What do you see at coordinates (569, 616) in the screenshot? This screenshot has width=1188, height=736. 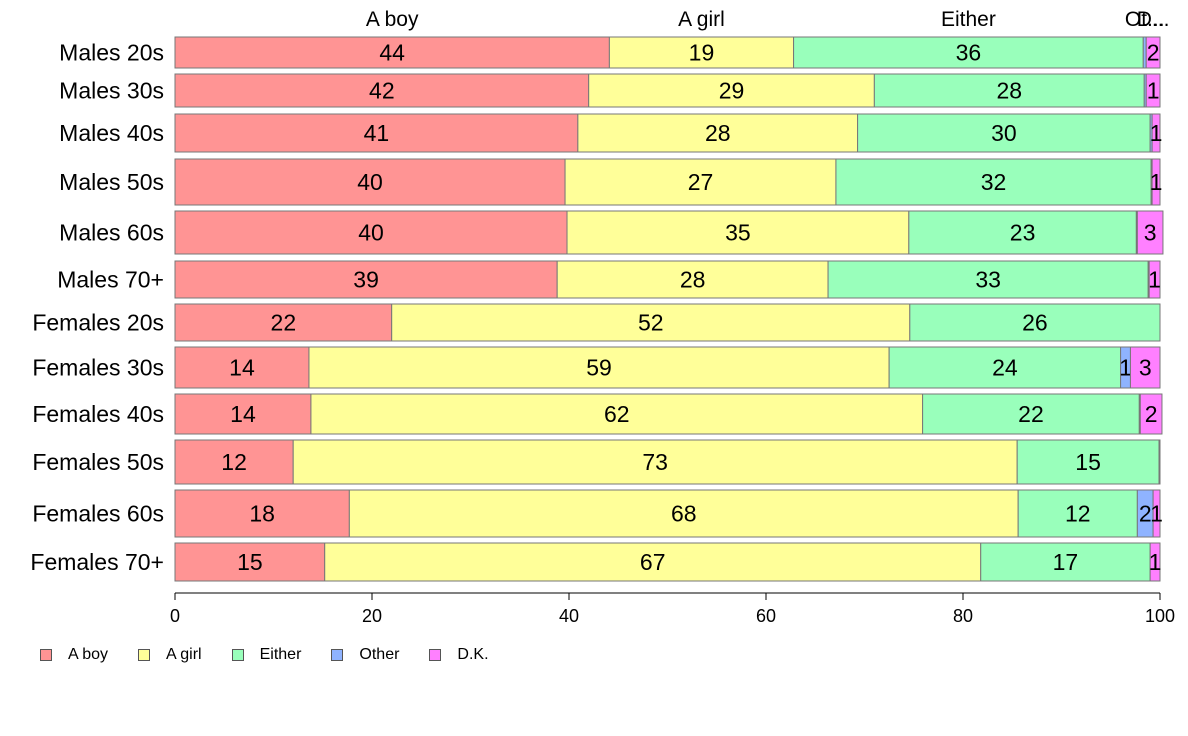 I see `x-tick-label-40: 40` at bounding box center [569, 616].